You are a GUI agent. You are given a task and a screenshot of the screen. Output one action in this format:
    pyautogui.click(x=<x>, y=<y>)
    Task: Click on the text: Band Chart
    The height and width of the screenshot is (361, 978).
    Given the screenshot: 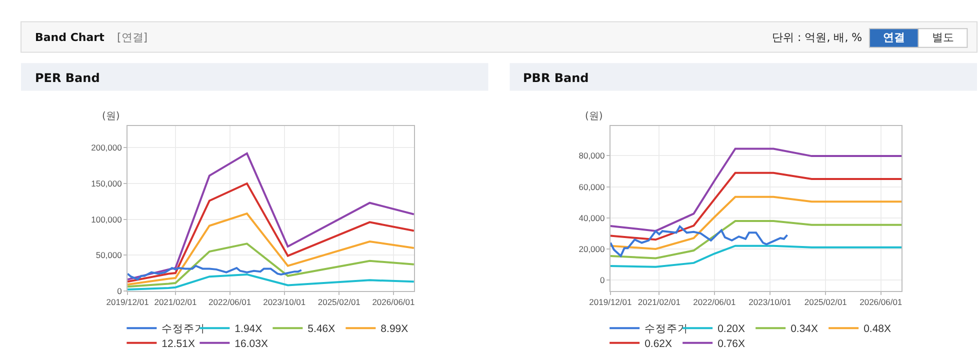 What is the action you would take?
    pyautogui.click(x=69, y=37)
    